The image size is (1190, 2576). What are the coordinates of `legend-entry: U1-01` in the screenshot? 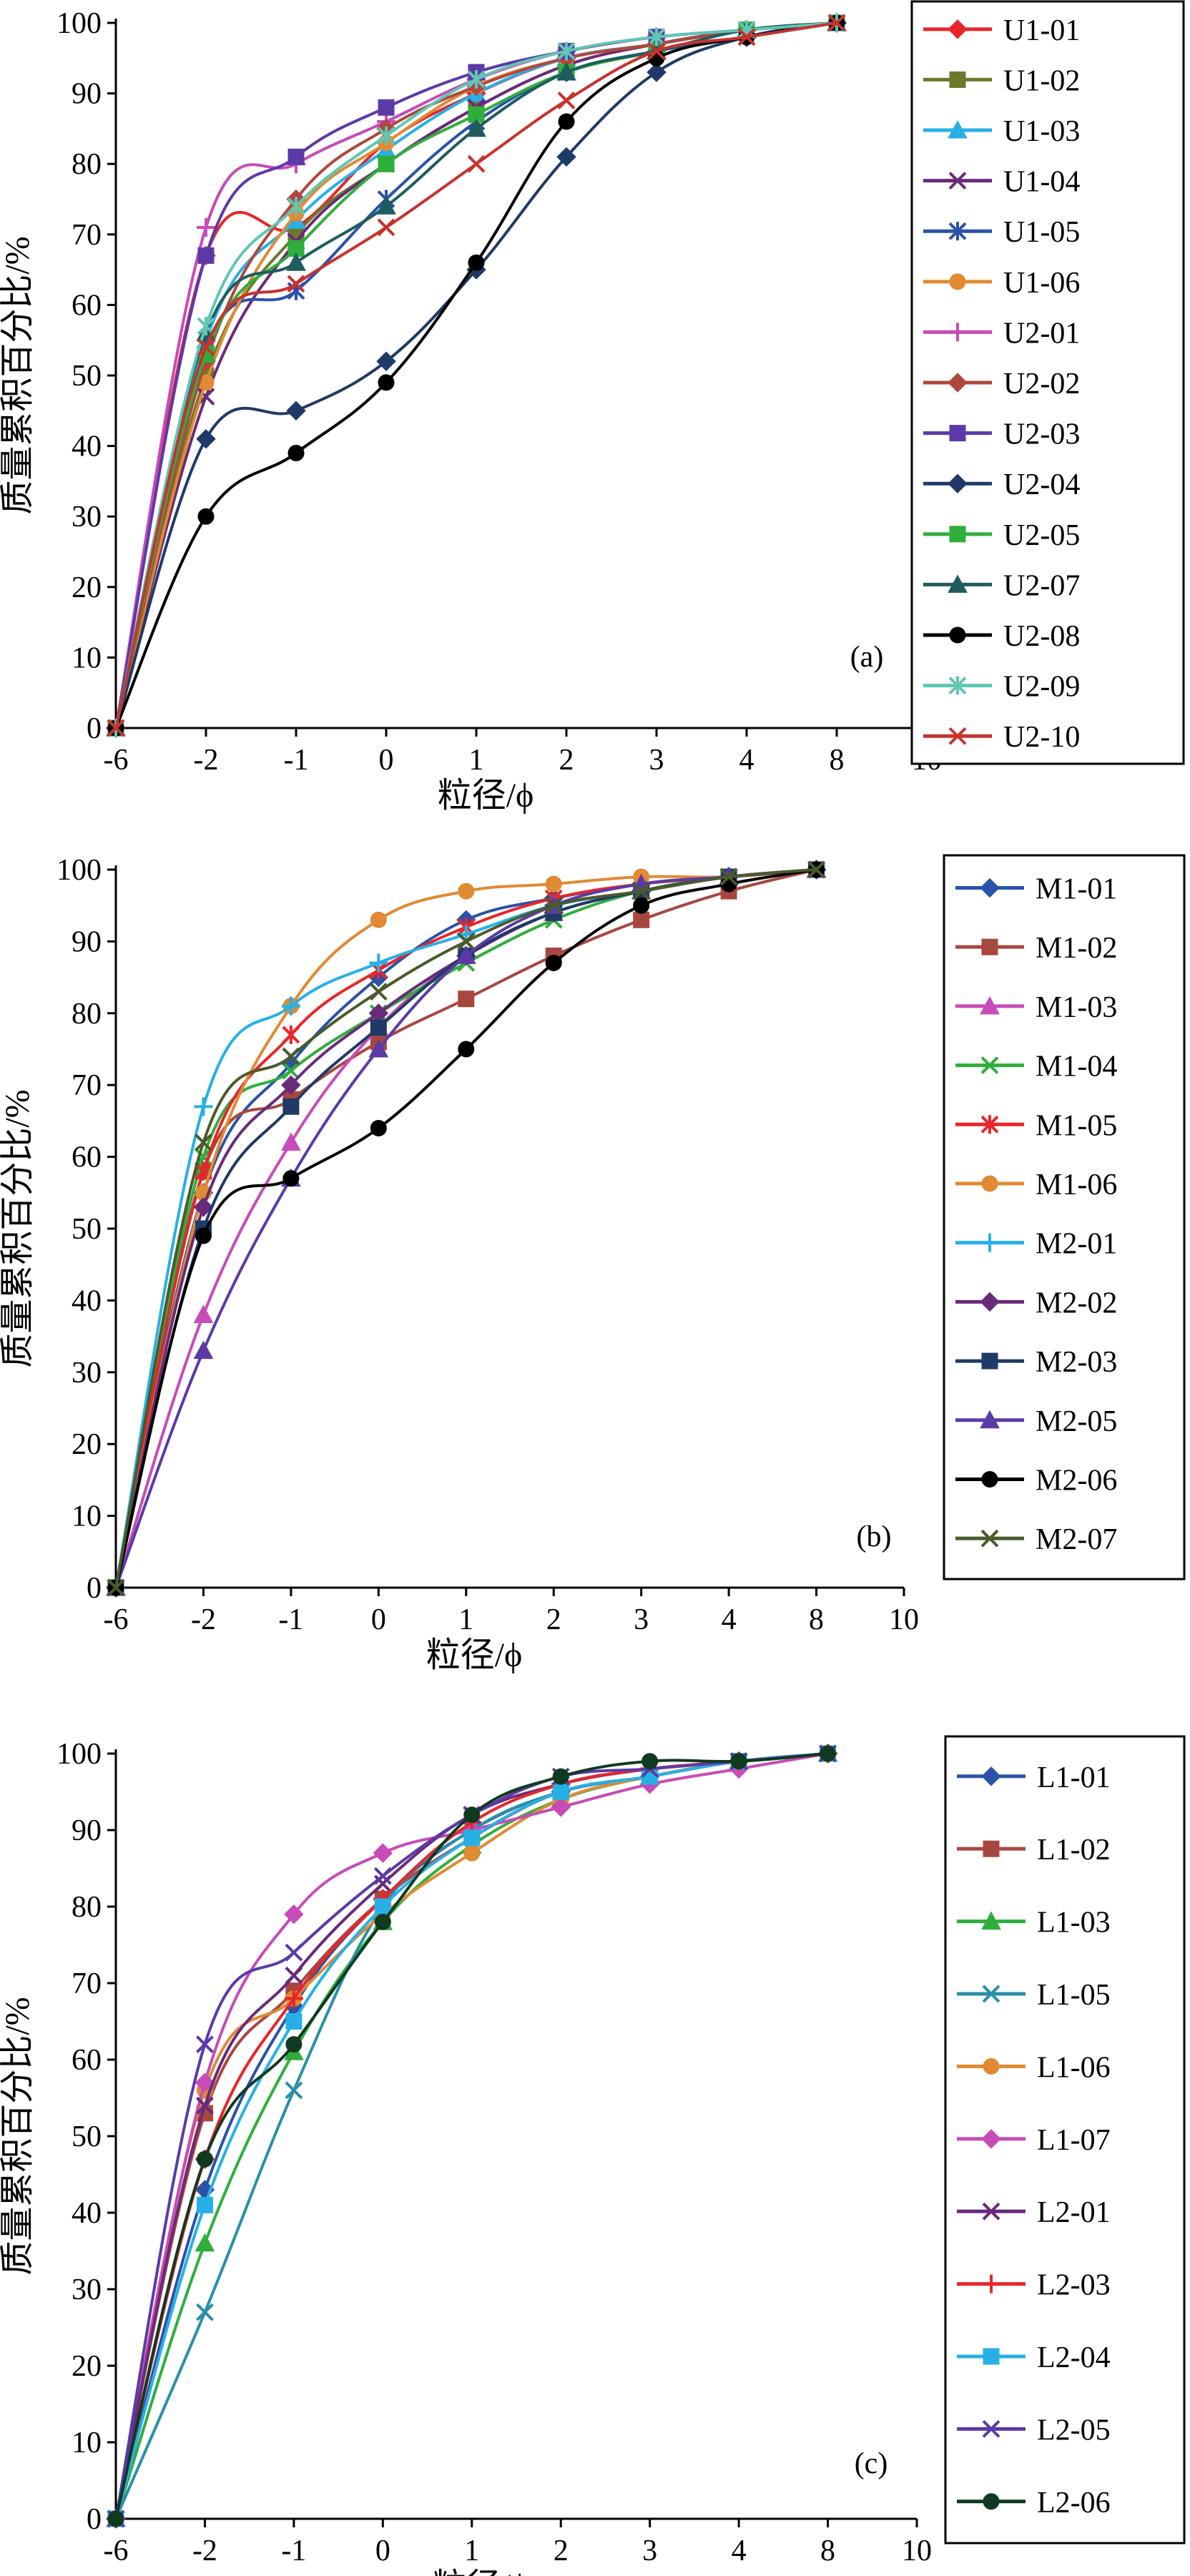 It's located at (1001, 31).